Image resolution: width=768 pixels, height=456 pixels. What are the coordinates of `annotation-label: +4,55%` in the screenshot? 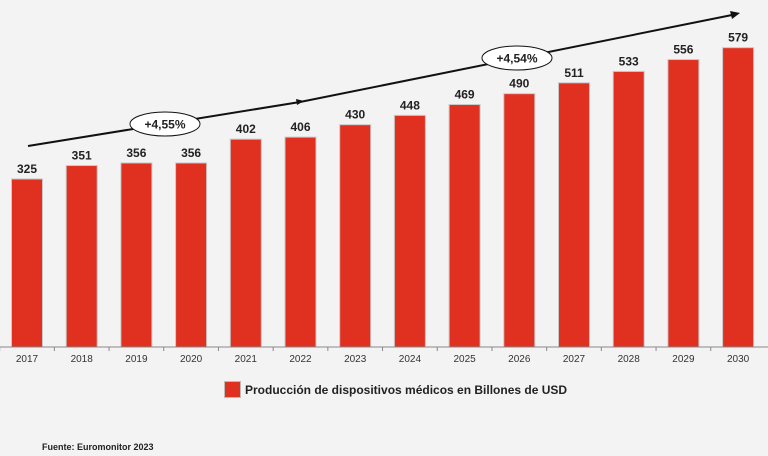 It's located at (164, 125).